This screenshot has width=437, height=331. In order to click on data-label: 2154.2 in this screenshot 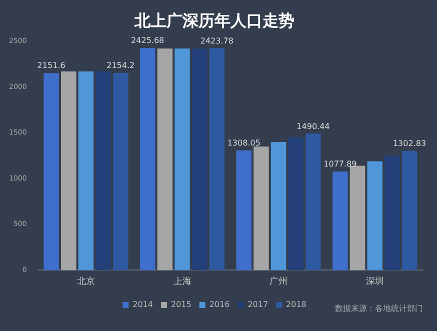, I will do `click(120, 65)`.